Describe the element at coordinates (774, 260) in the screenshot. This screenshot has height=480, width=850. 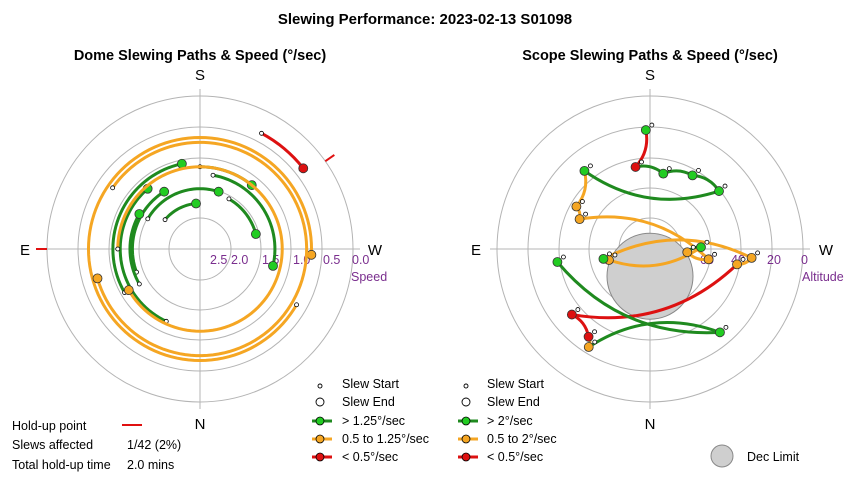
I see `scope-tick-20: 20` at that location.